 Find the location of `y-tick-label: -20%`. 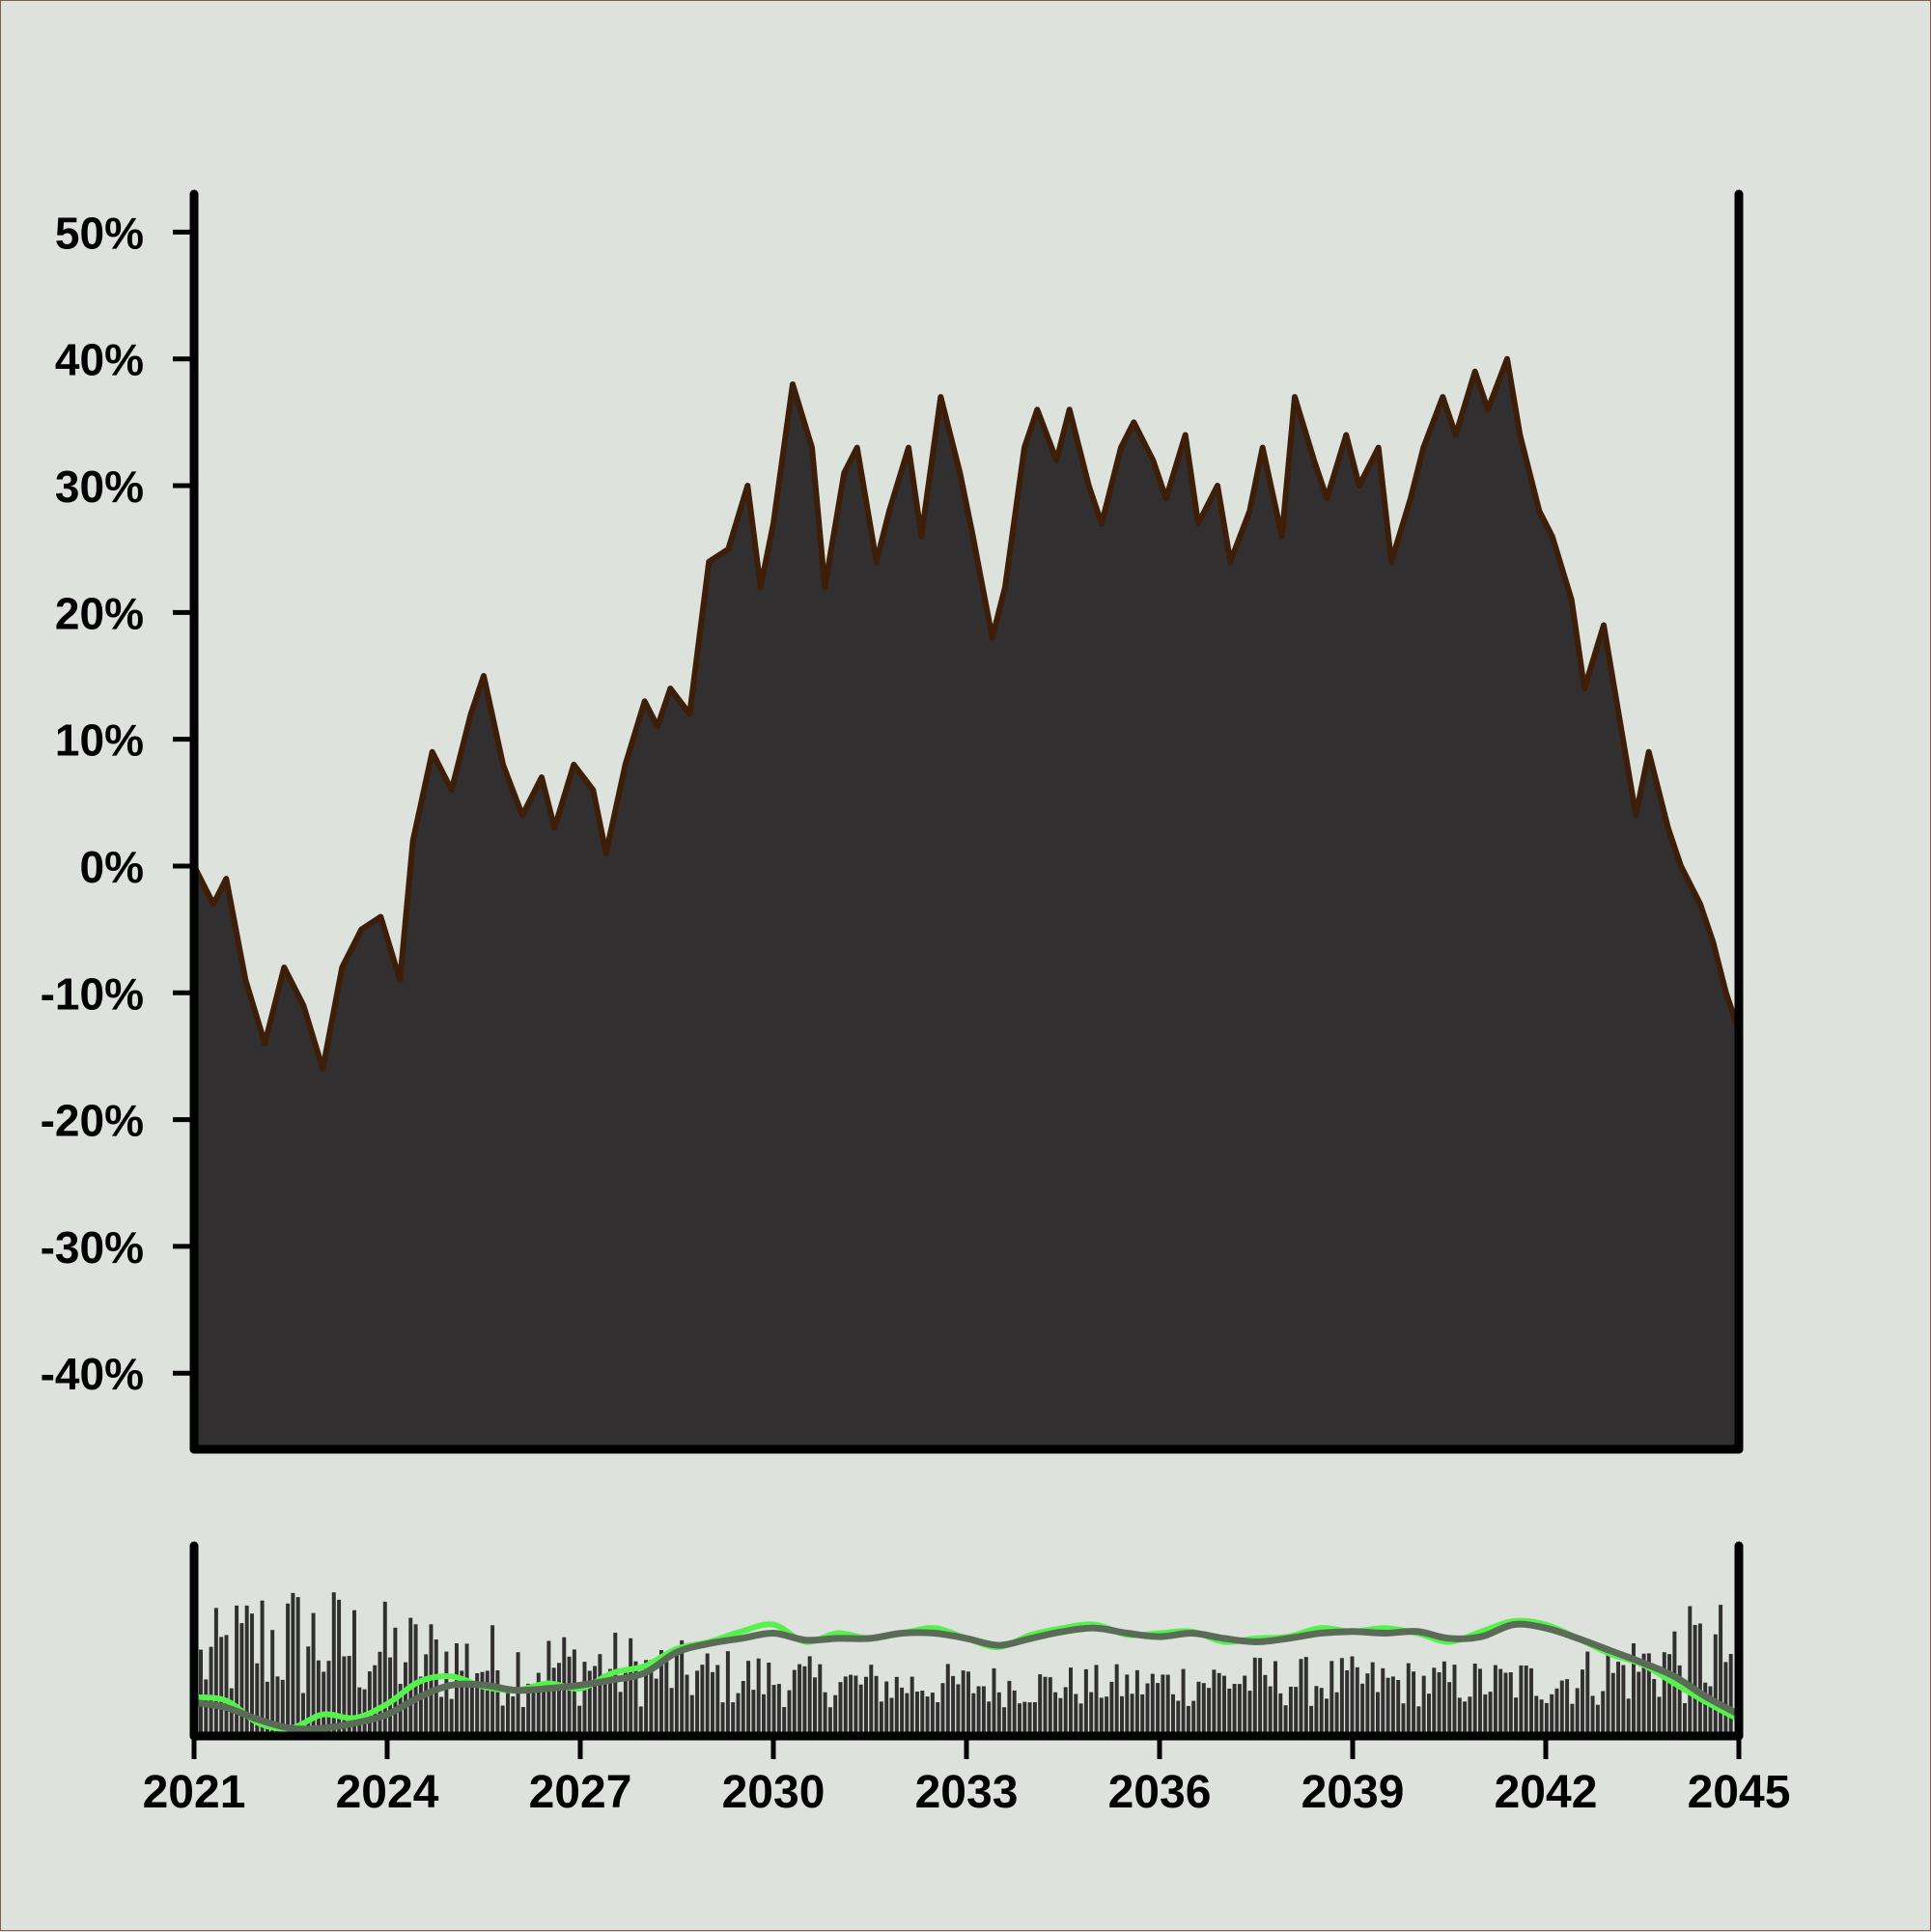

y-tick-label: -20% is located at coordinates (92, 1121).